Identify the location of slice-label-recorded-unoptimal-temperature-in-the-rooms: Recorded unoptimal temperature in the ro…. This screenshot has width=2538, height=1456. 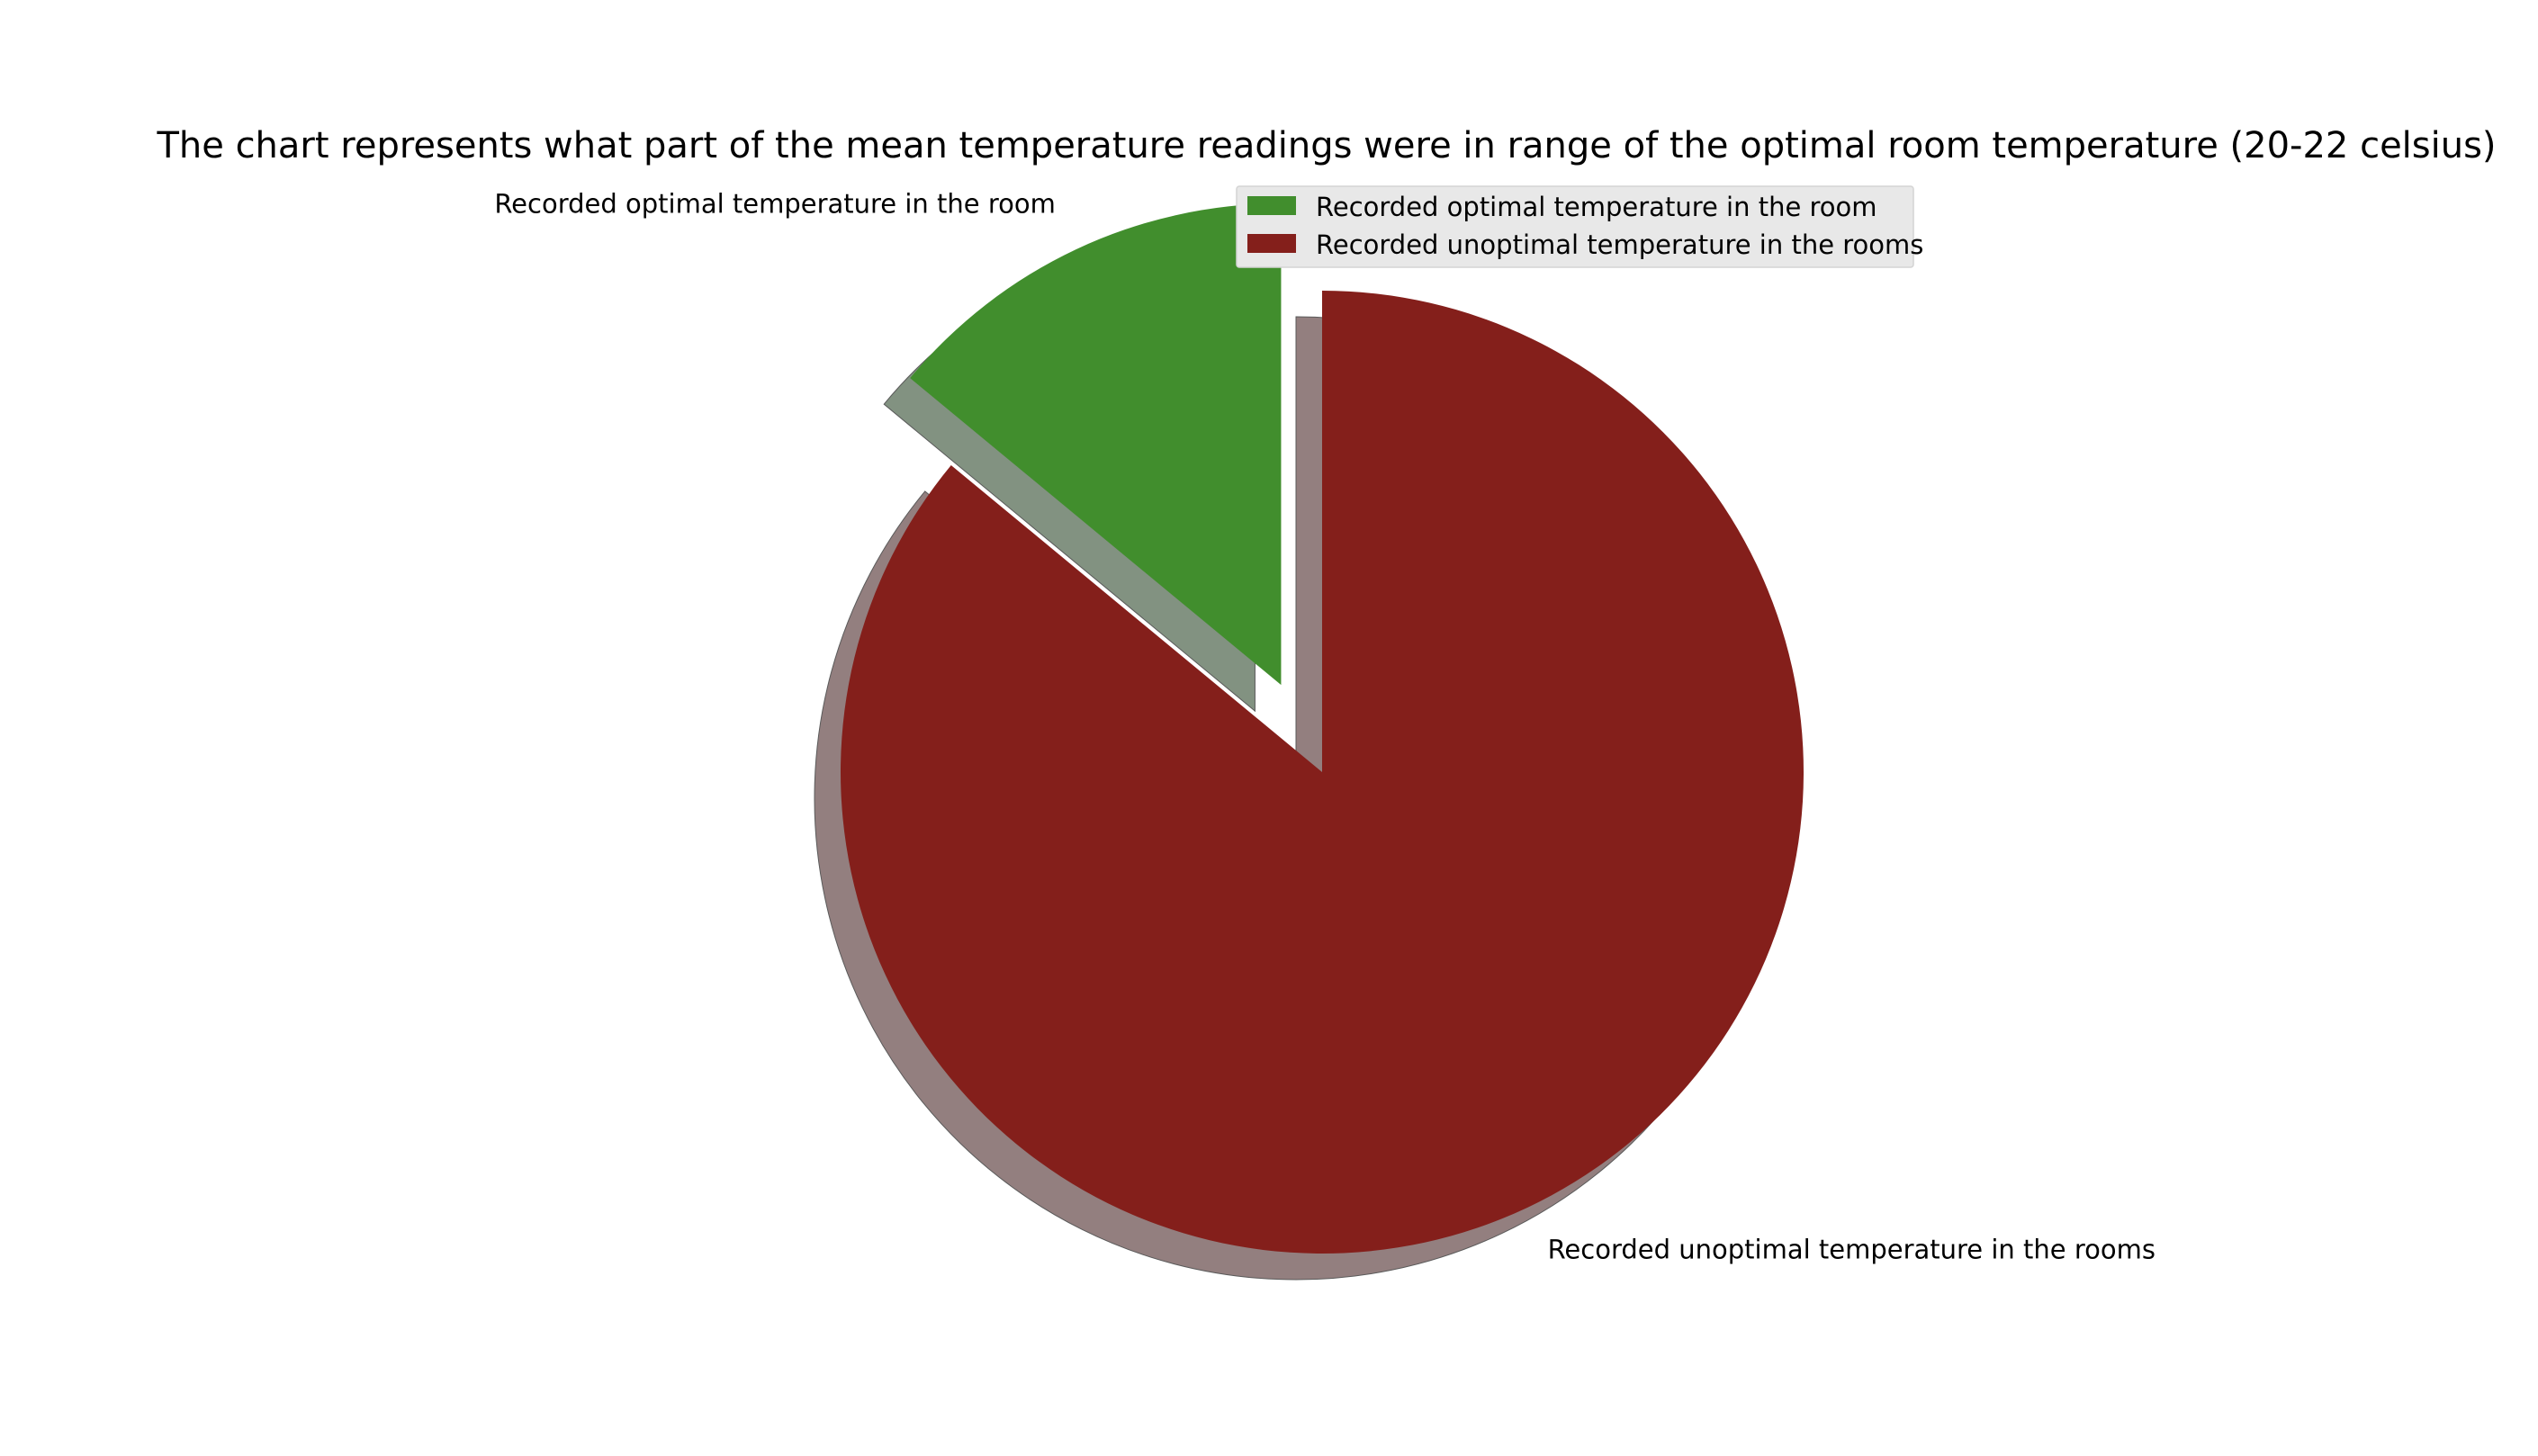
(1852, 1249).